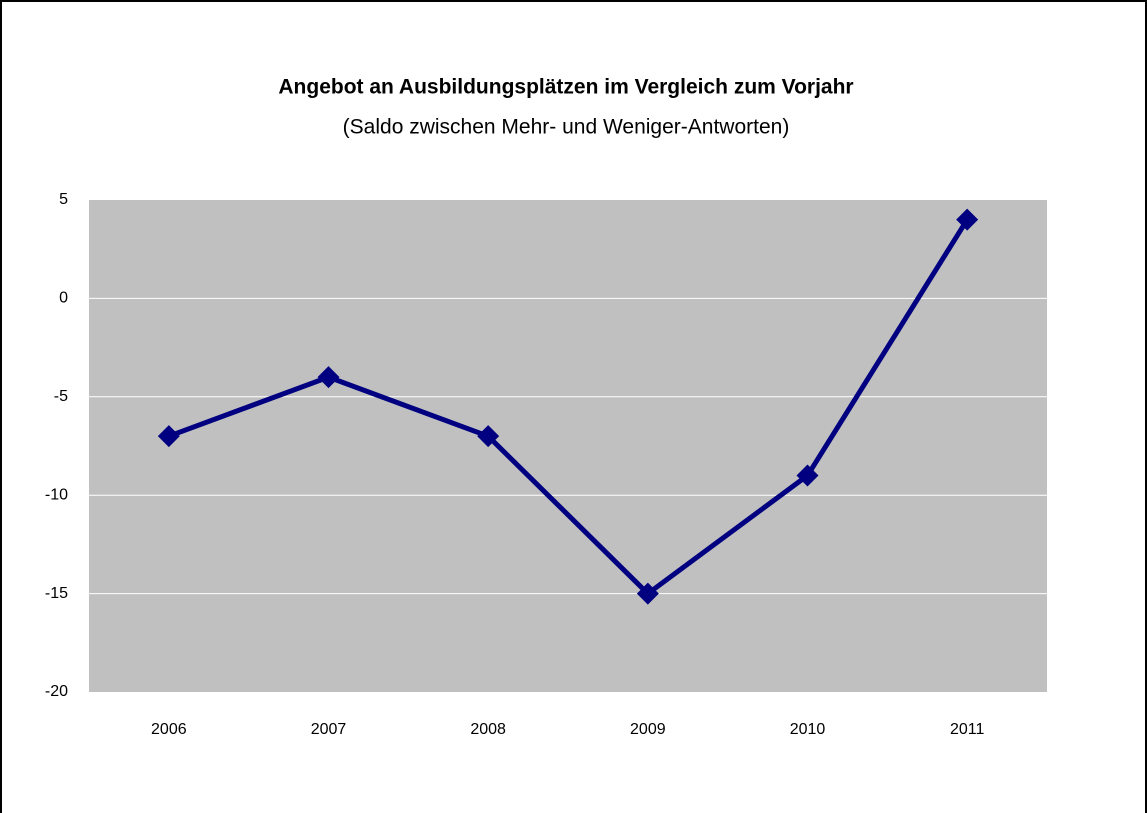  Describe the element at coordinates (329, 729) in the screenshot. I see `x-tick-label: 2007` at that location.